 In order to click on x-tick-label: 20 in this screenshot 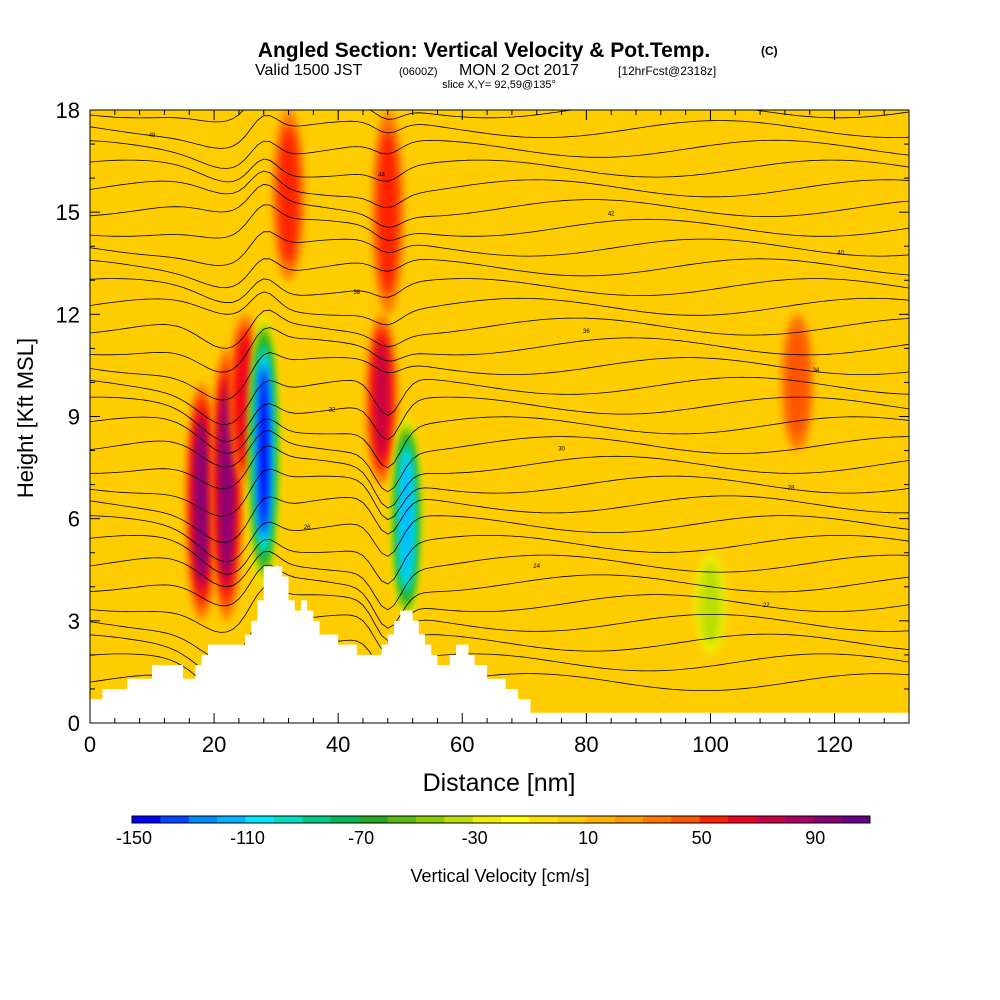, I will do `click(214, 744)`.